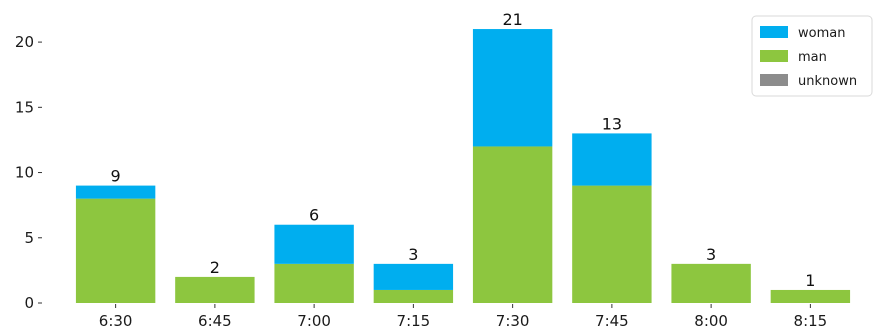  I want to click on x-tick-label: 6:30, so click(116, 321).